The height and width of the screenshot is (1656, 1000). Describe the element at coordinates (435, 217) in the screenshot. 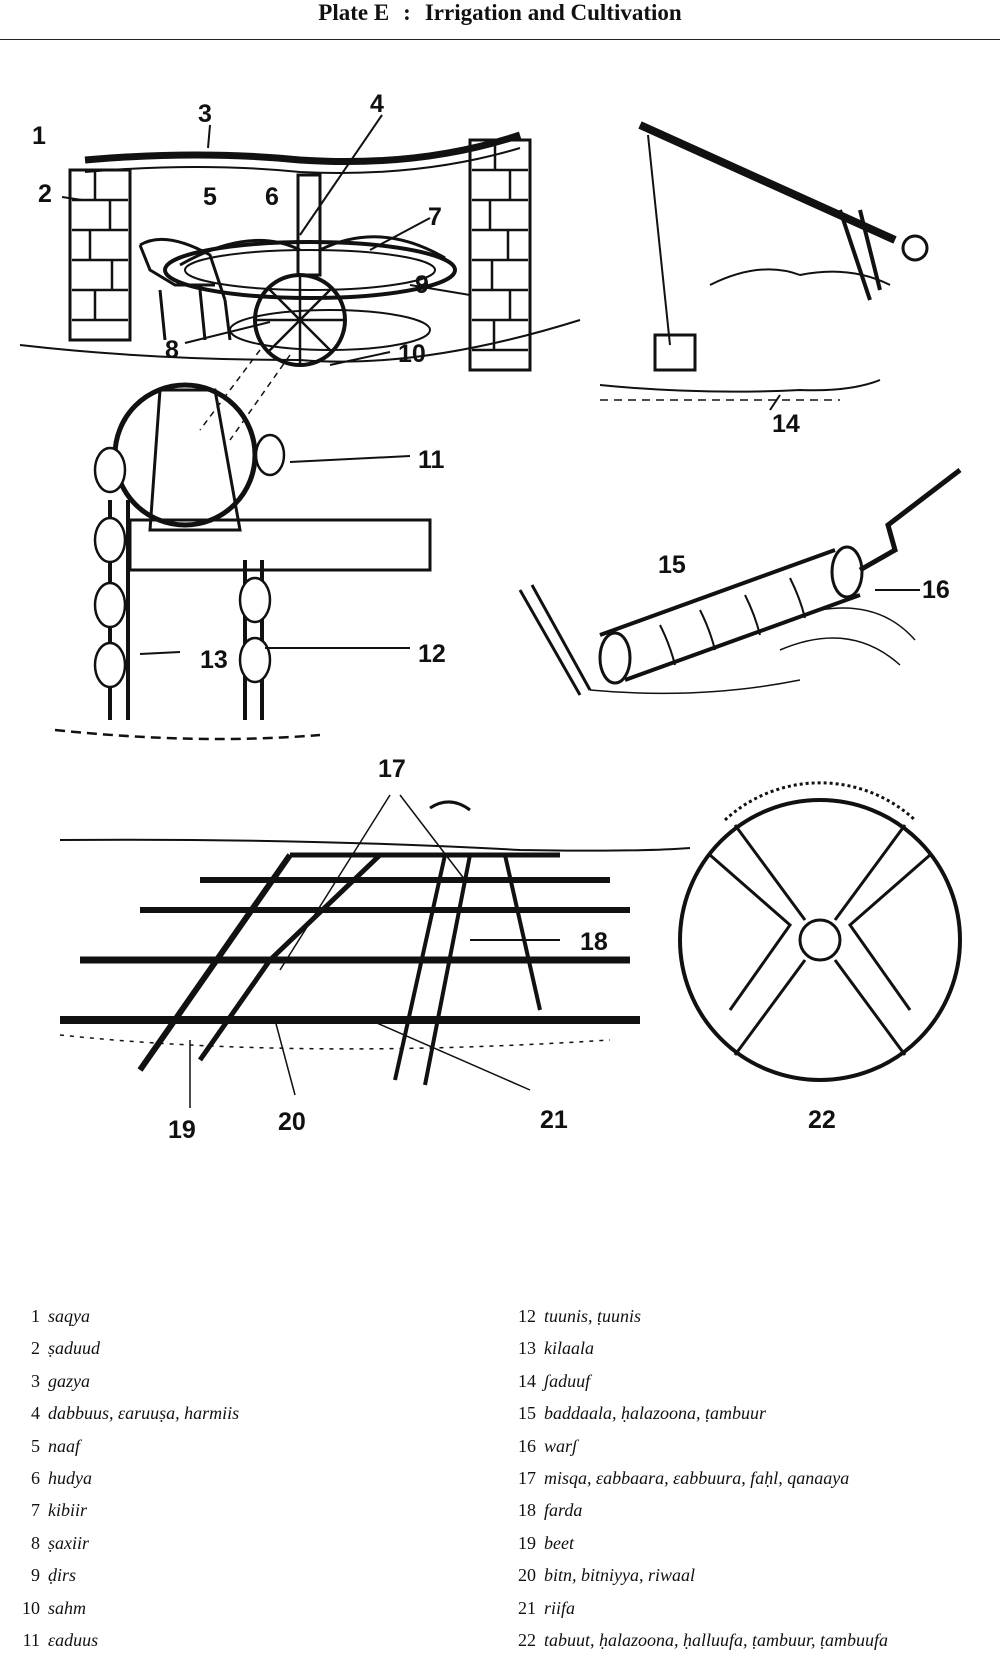

I see `callout-7: 7` at that location.